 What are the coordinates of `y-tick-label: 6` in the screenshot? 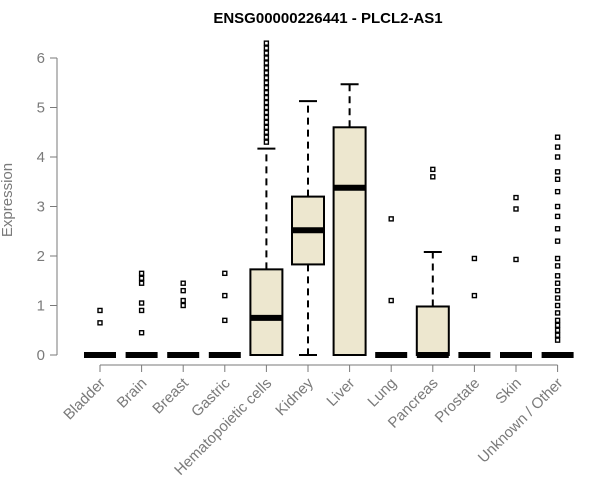 It's located at (41, 58).